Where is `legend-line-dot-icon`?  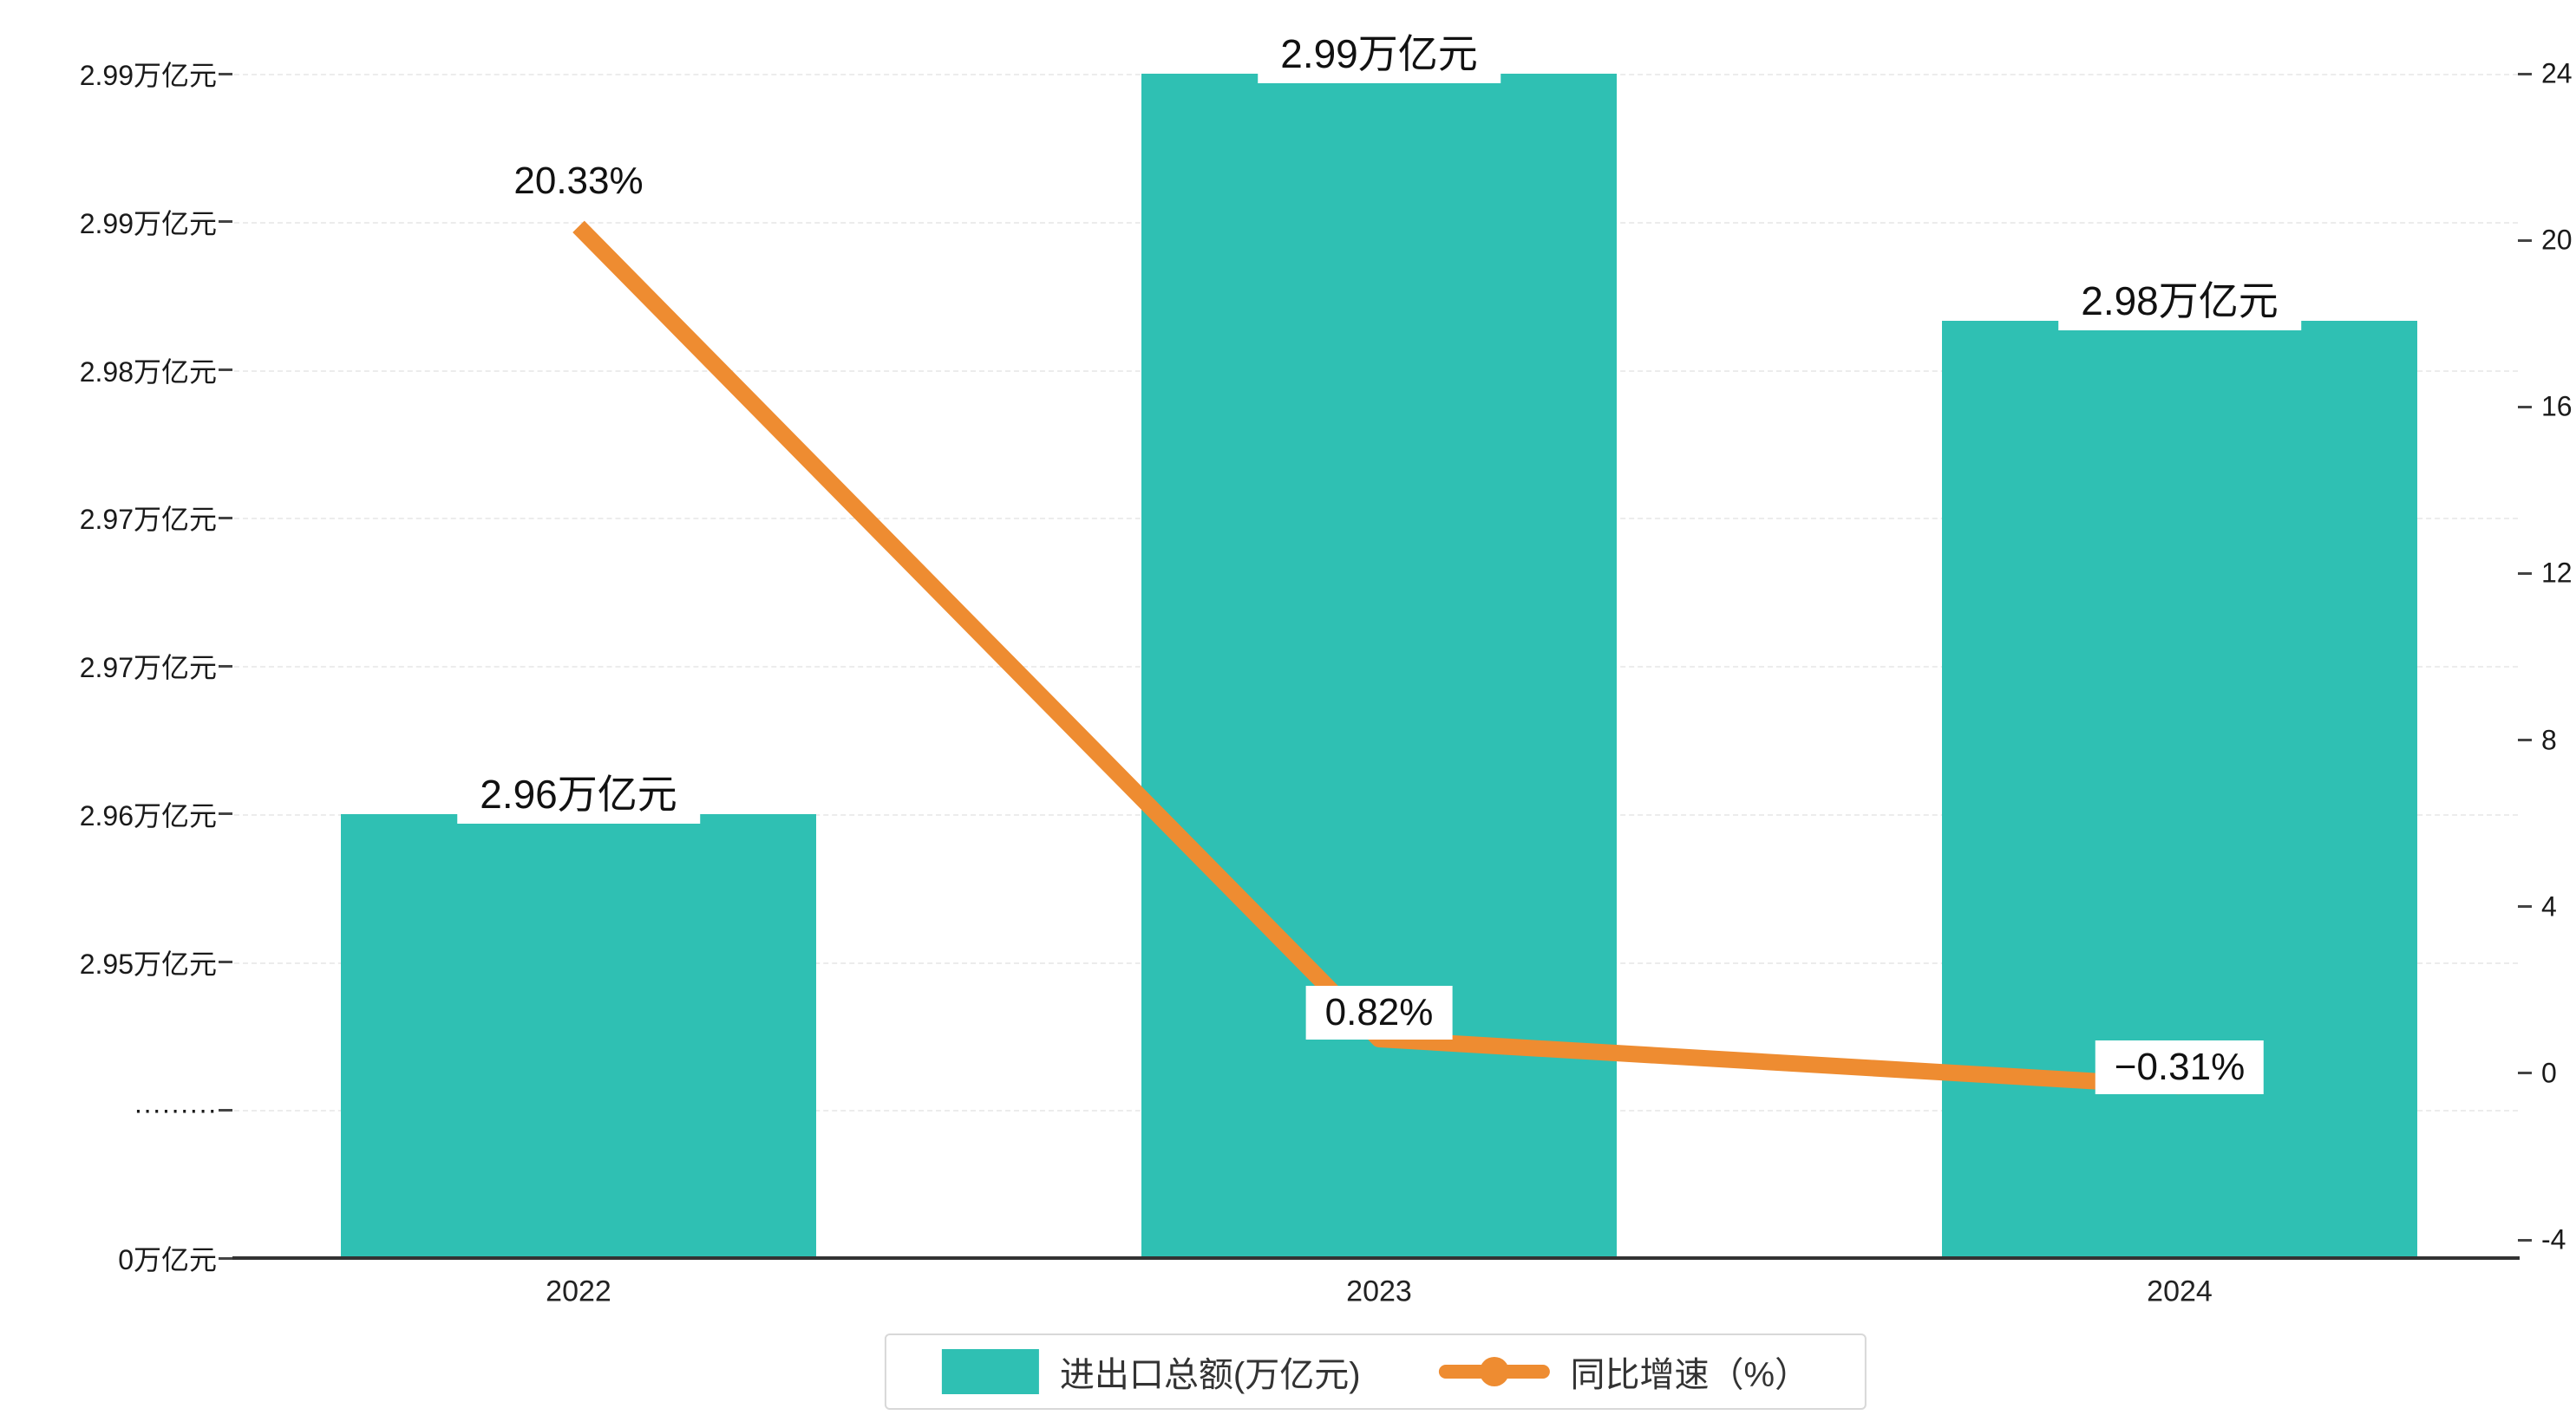
legend-line-dot-icon is located at coordinates (1494, 1371).